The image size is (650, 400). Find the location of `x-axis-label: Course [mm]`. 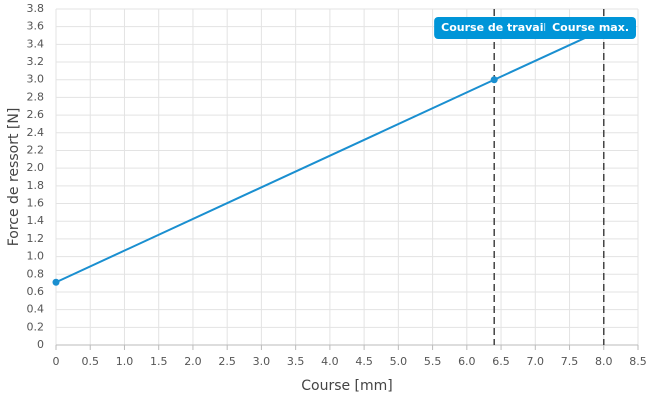

x-axis-label: Course [mm] is located at coordinates (347, 386).